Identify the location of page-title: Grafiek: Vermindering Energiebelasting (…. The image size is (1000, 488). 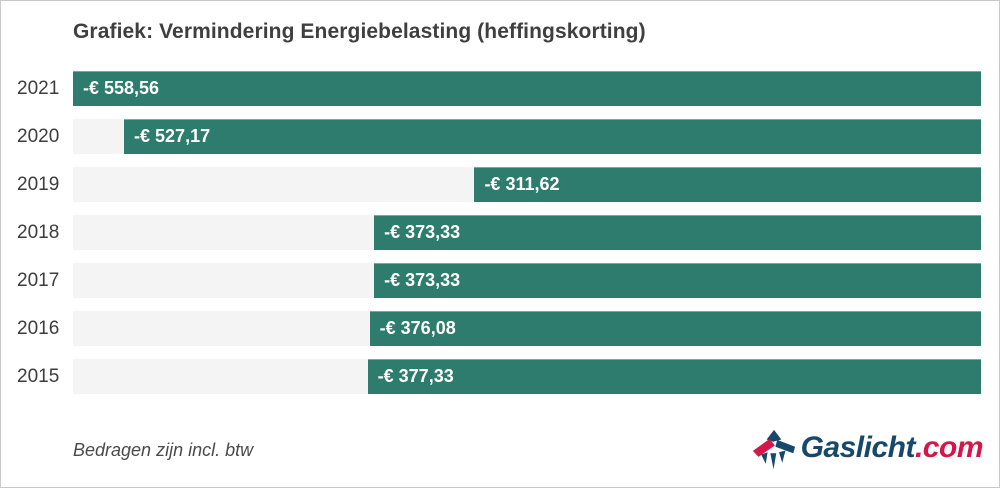
(359, 31).